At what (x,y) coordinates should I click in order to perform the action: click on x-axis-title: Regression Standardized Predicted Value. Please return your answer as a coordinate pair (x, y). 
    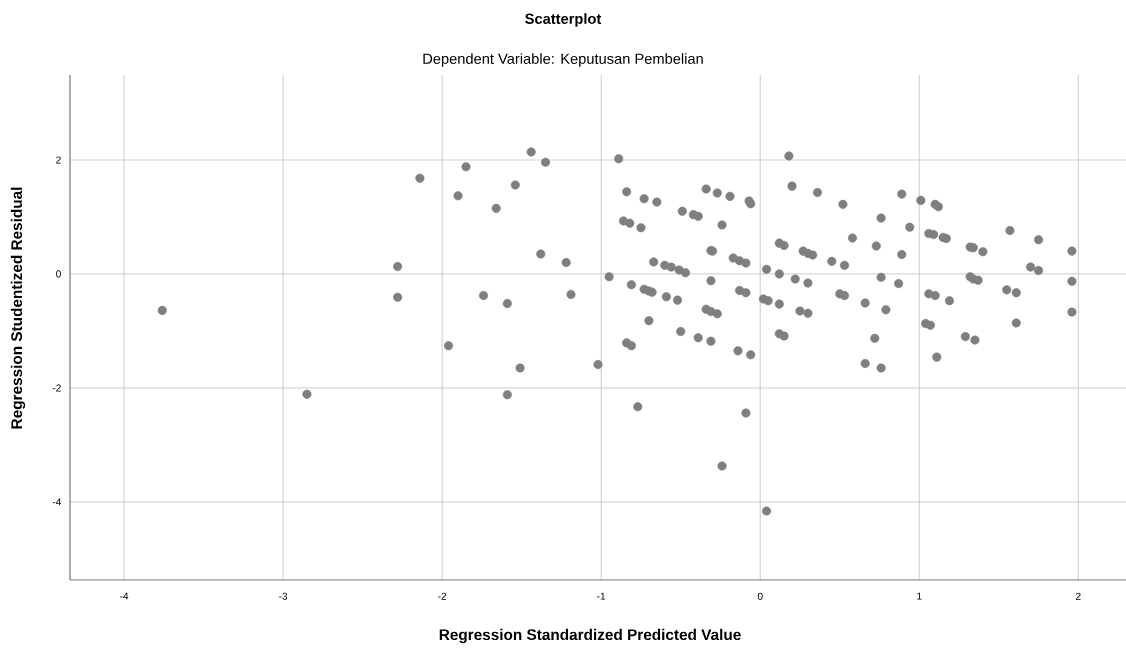
    Looking at the image, I should click on (590, 636).